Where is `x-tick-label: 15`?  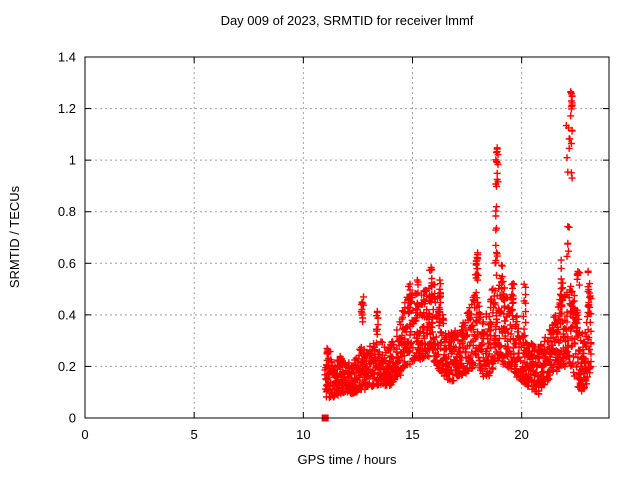 x-tick-label: 15 is located at coordinates (412, 434).